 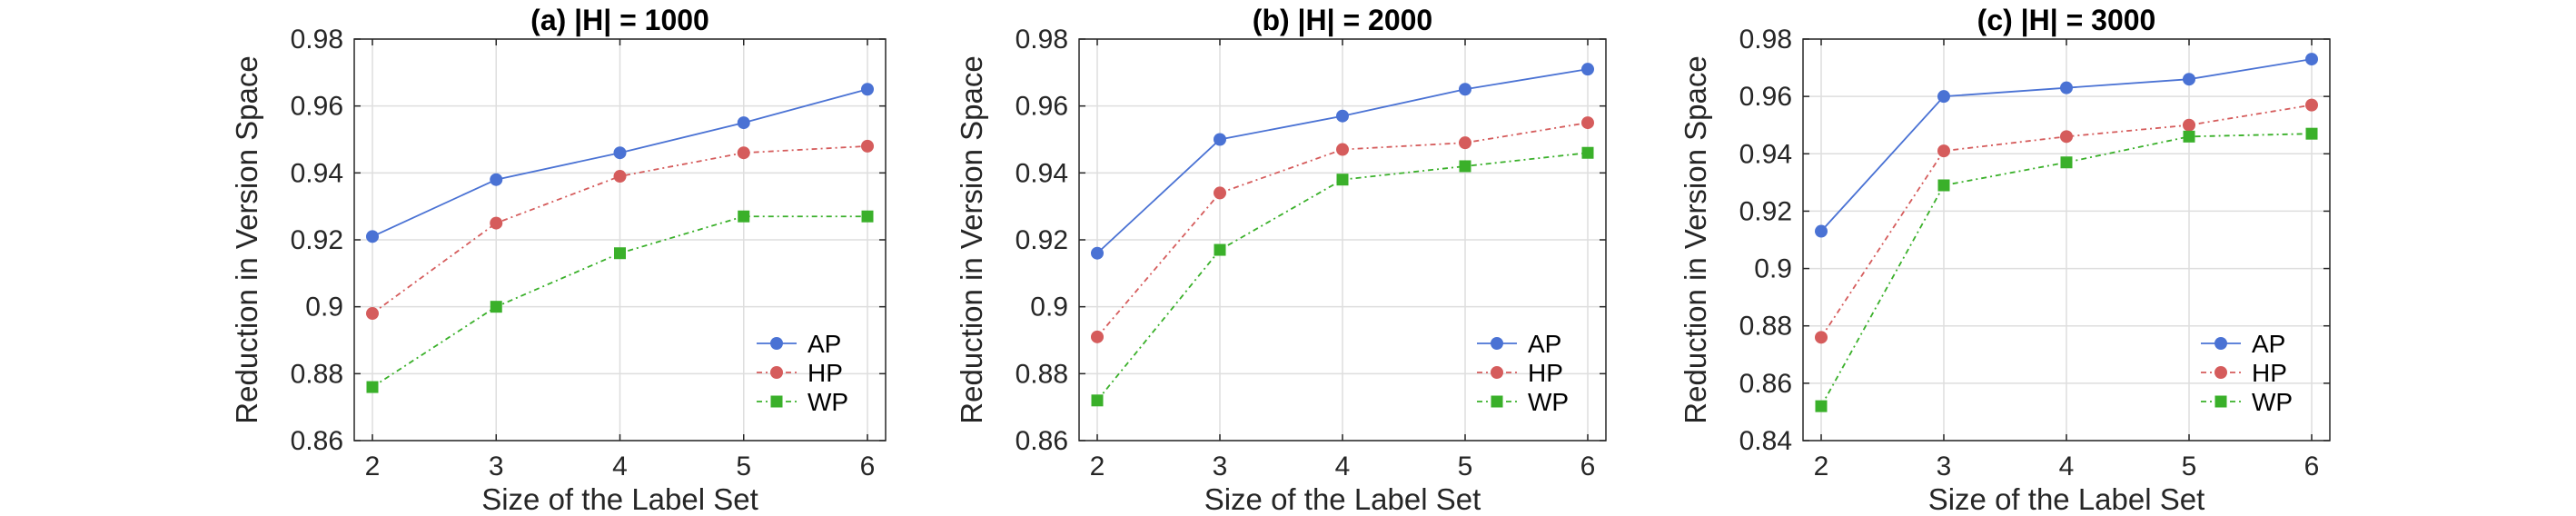 I want to click on chart-title: (a) |H| = 1000, so click(x=619, y=20).